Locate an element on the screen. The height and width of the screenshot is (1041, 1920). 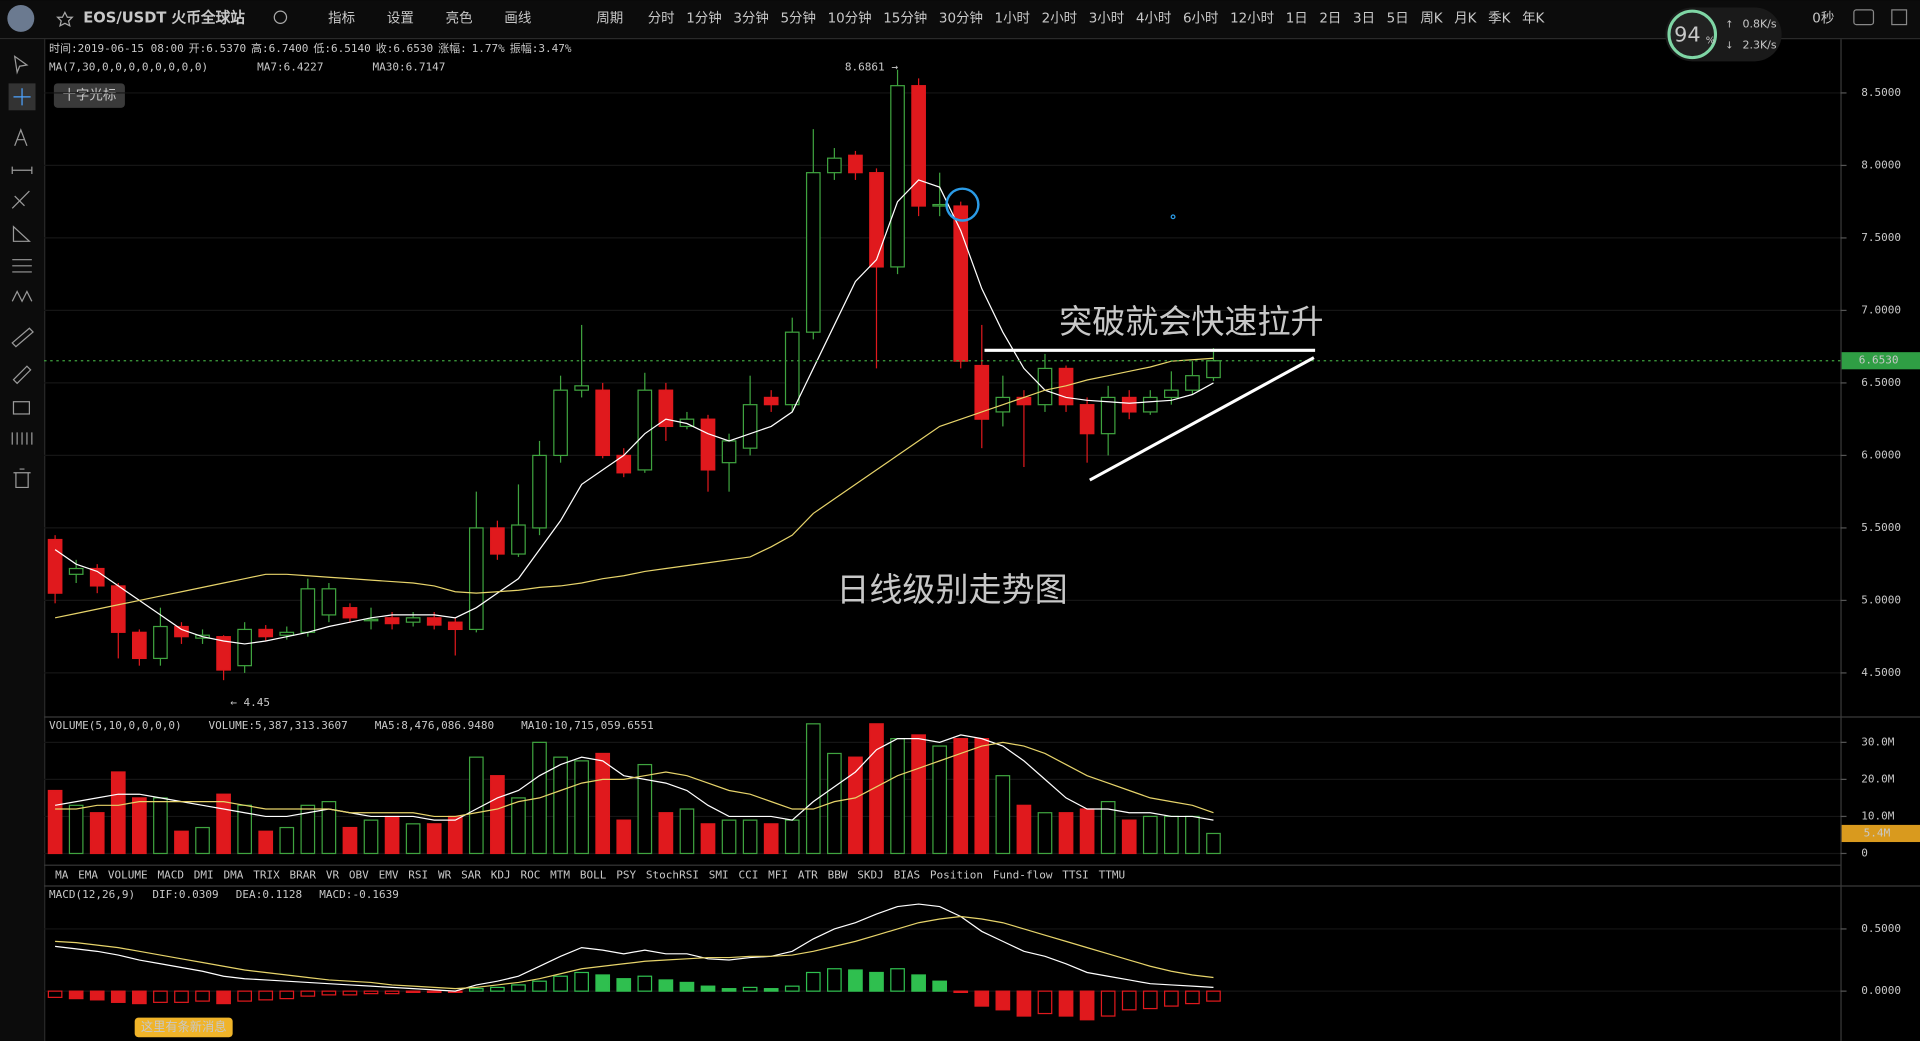
low-marker: ← 4.45 is located at coordinates (250, 702).